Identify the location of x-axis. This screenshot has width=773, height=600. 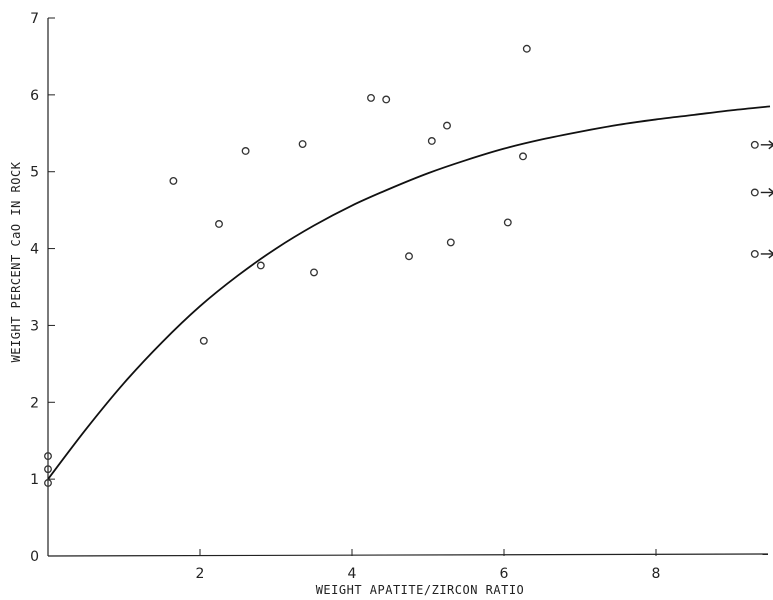
(408, 555).